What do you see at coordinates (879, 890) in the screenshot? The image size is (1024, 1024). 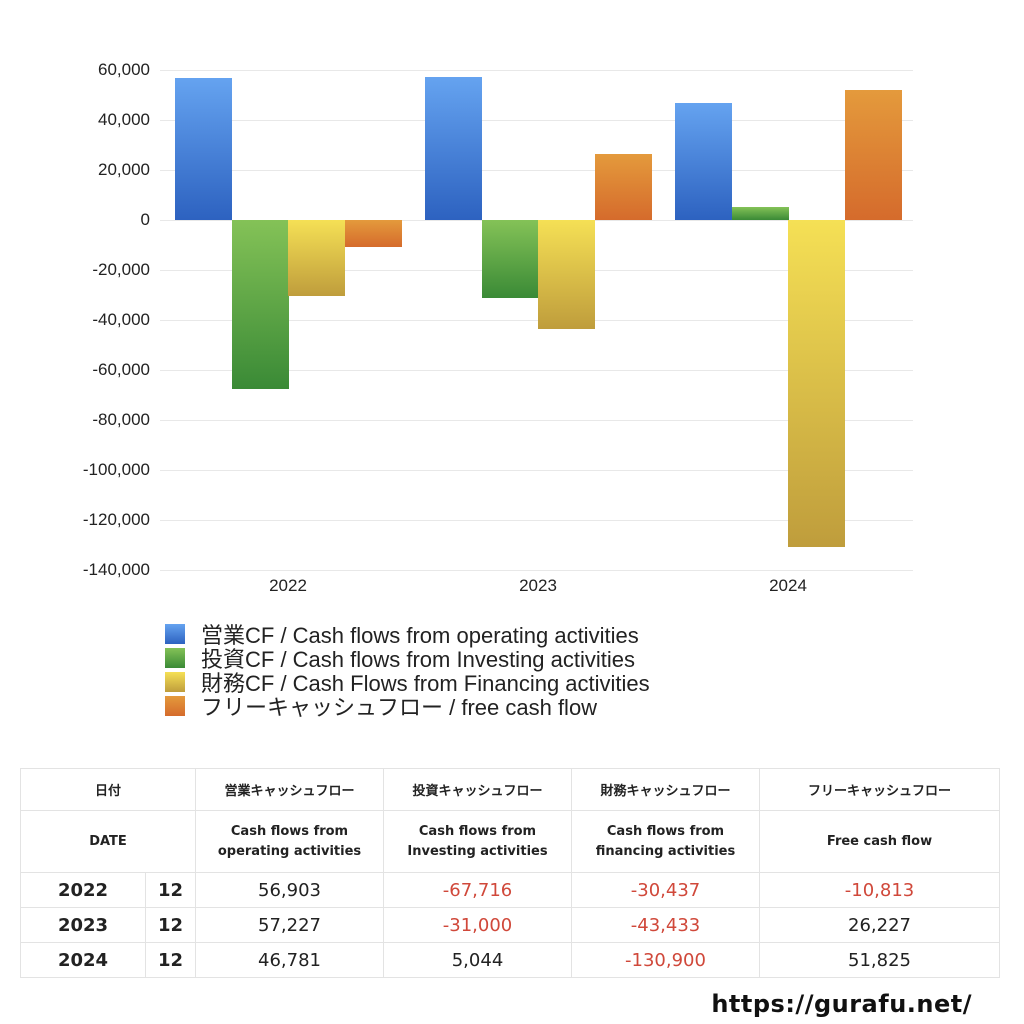 I see `cell-free: -10,813` at bounding box center [879, 890].